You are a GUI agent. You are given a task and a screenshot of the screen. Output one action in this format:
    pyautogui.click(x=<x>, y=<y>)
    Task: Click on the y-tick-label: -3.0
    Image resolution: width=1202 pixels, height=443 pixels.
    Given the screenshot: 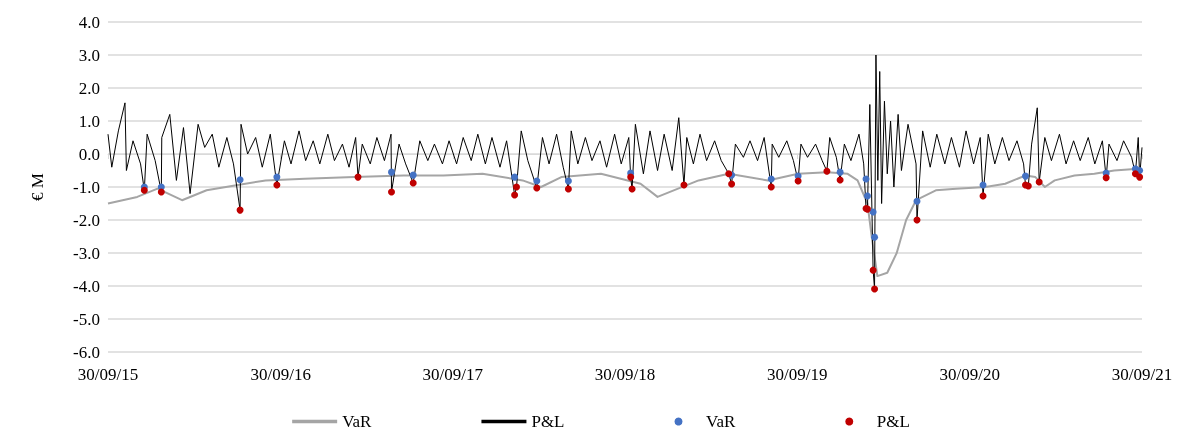 What is the action you would take?
    pyautogui.click(x=86, y=253)
    